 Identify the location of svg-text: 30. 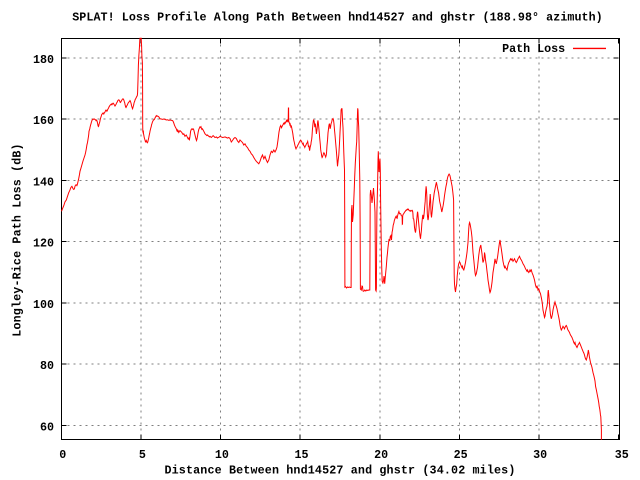
(540, 455).